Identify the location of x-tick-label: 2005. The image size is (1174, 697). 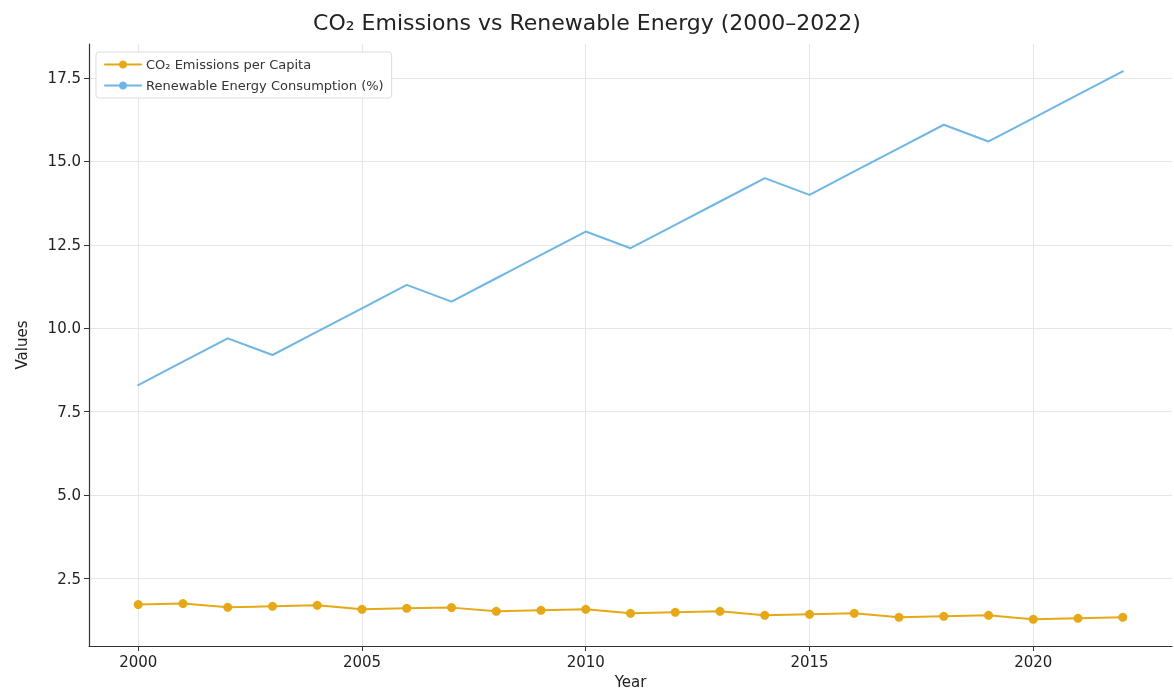
(362, 661).